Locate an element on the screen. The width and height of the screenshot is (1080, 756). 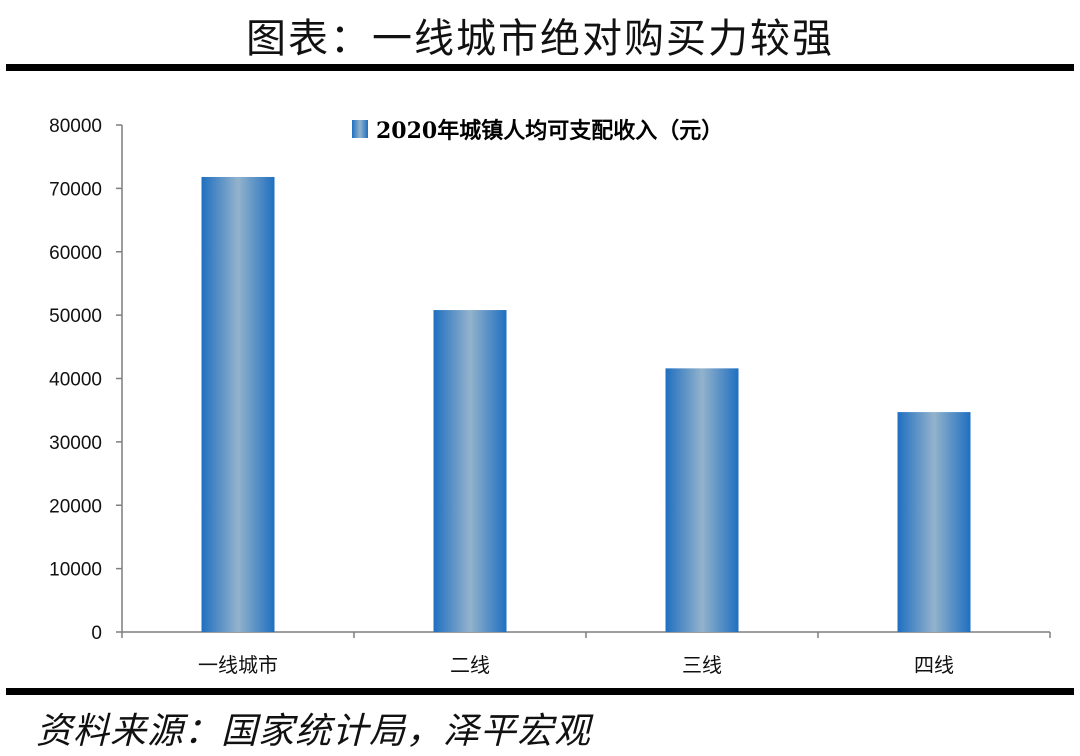
y-tick-label: 60000 is located at coordinates (75, 253).